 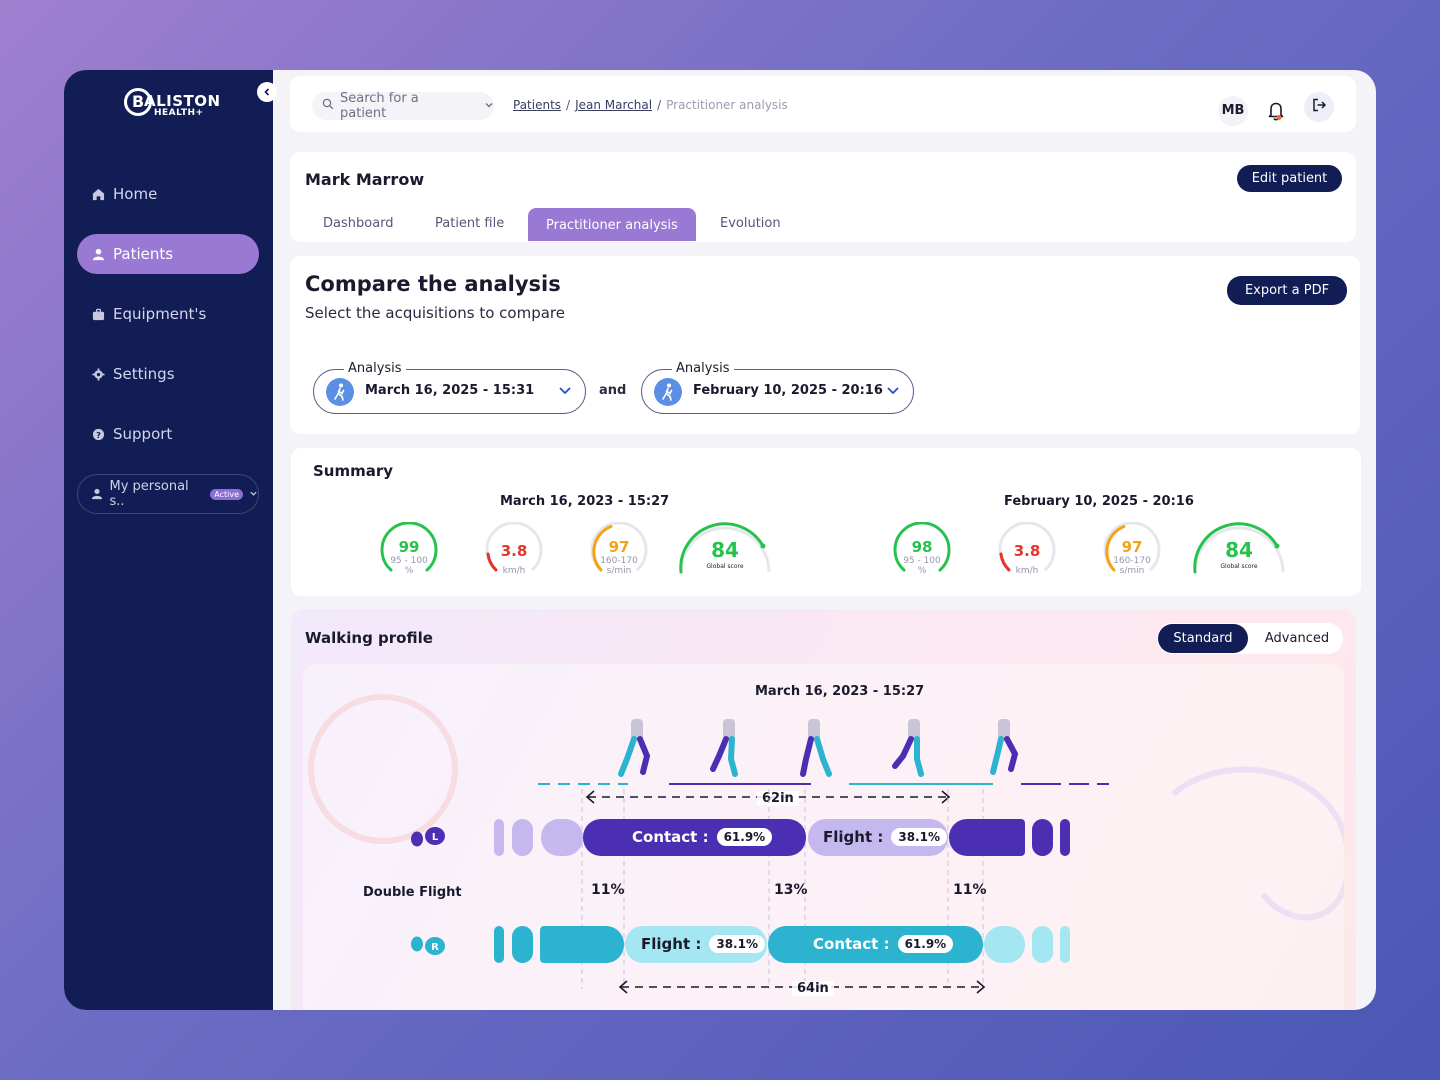 What do you see at coordinates (725, 566) in the screenshot?
I see `gauge-label: Global score` at bounding box center [725, 566].